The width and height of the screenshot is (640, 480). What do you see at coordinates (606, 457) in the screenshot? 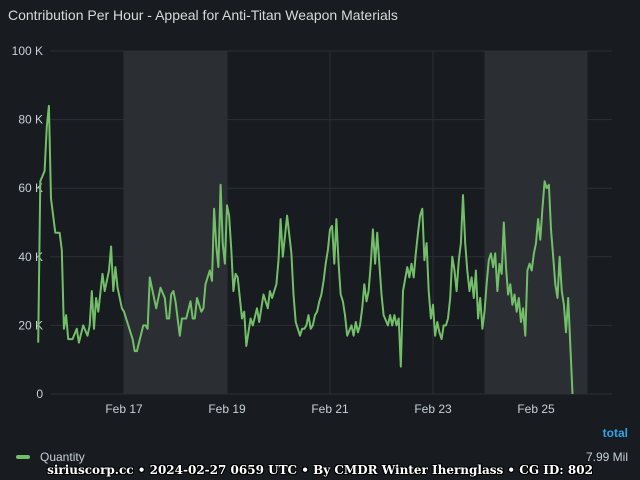
I see `legend-total-value: 7.99 Mil` at bounding box center [606, 457].